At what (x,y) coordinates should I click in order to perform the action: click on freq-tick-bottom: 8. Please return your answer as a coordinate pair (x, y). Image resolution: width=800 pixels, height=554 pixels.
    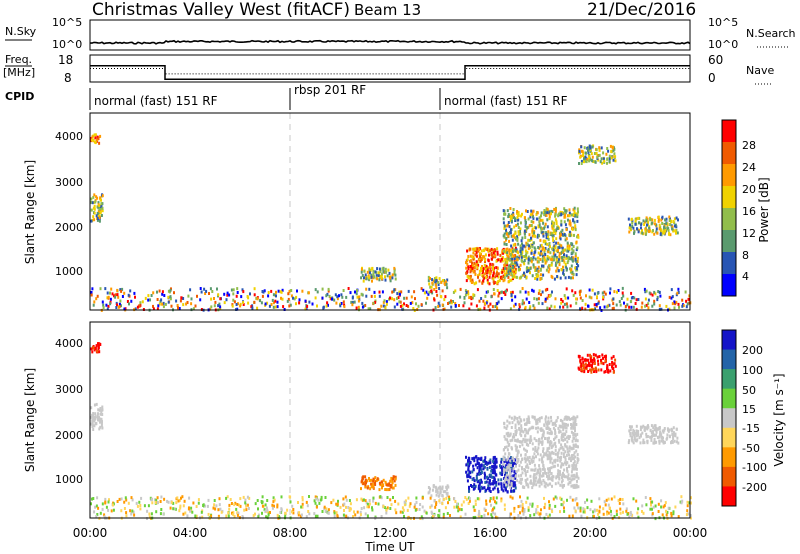
    Looking at the image, I should click on (68, 78).